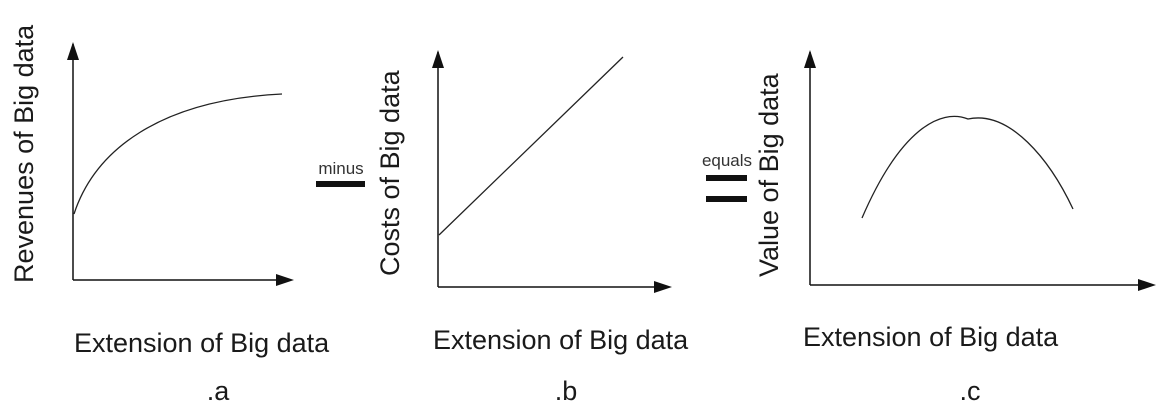 This screenshot has height=411, width=1156. Describe the element at coordinates (340, 184) in the screenshot. I see `minus-sign-icon` at that location.